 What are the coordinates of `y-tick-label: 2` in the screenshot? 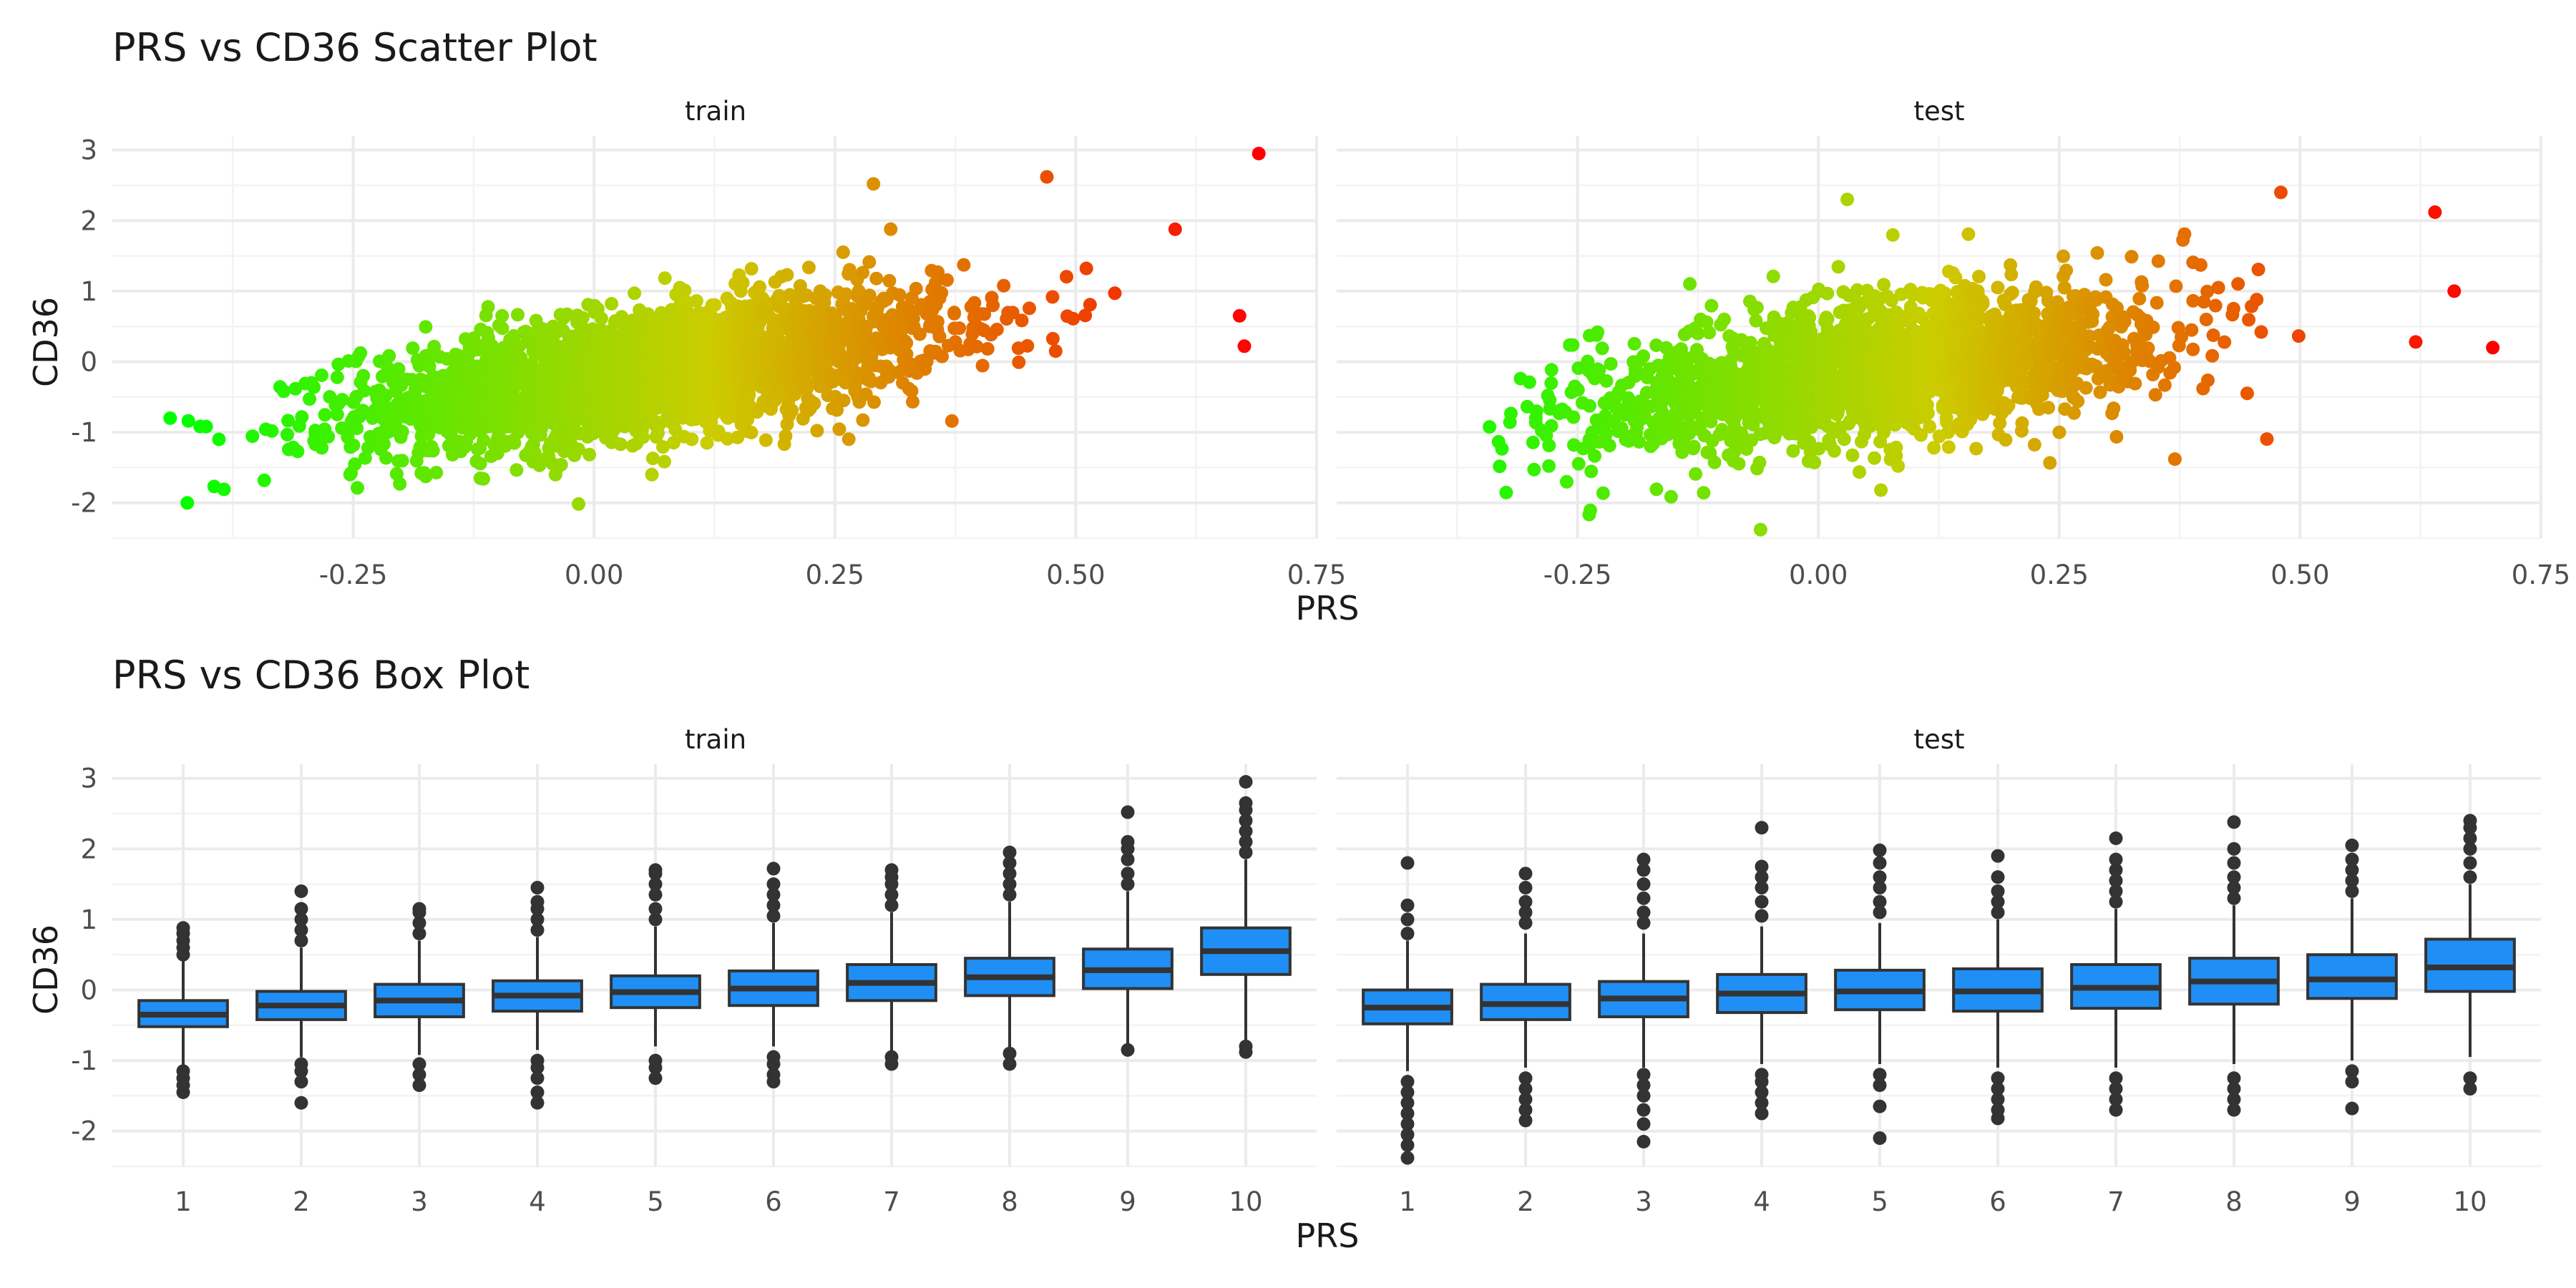 It's located at (88, 849).